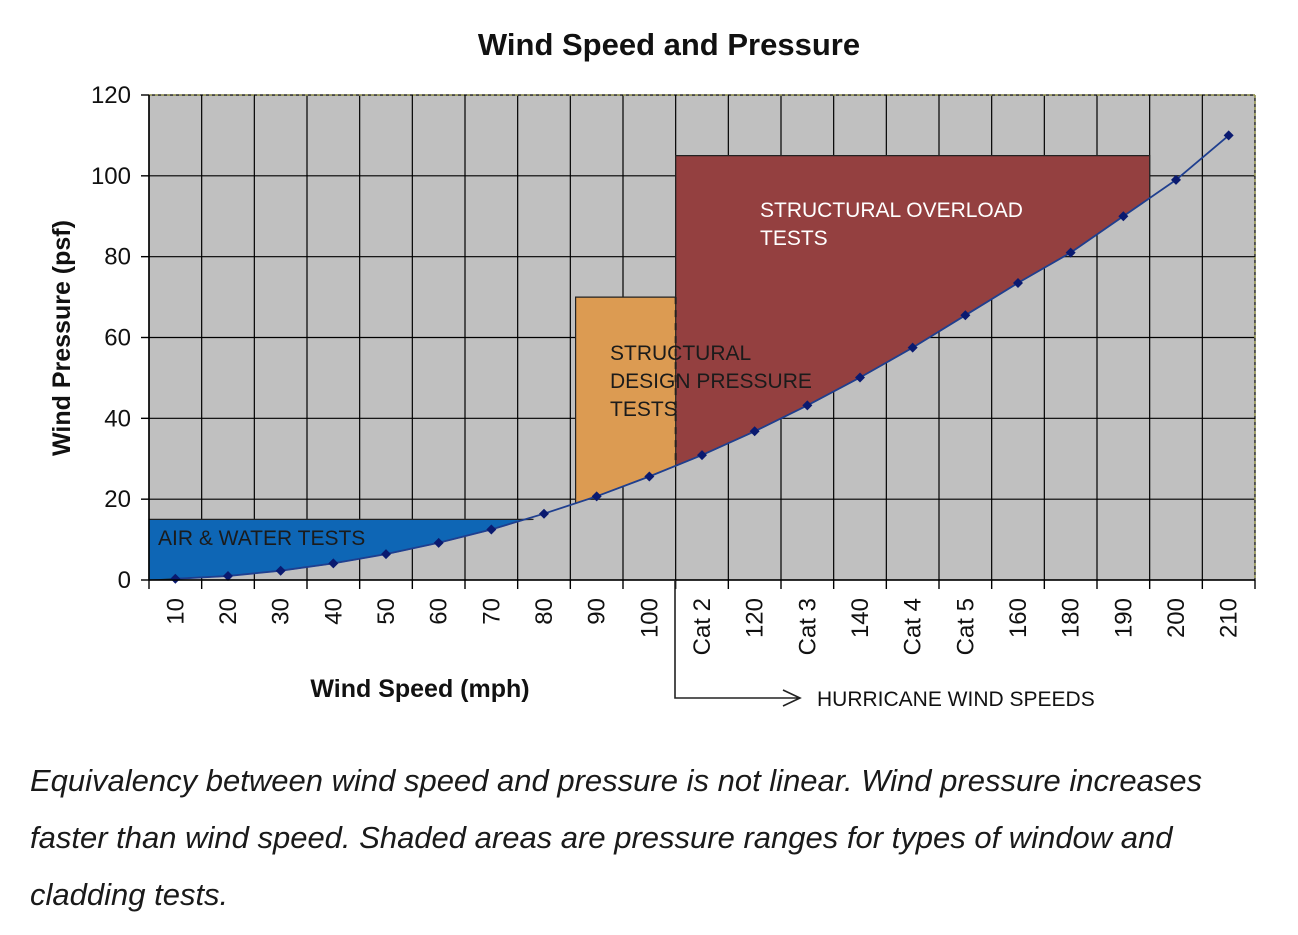 The width and height of the screenshot is (1298, 935). I want to click on x-tick-label: Cat 4, so click(913, 626).